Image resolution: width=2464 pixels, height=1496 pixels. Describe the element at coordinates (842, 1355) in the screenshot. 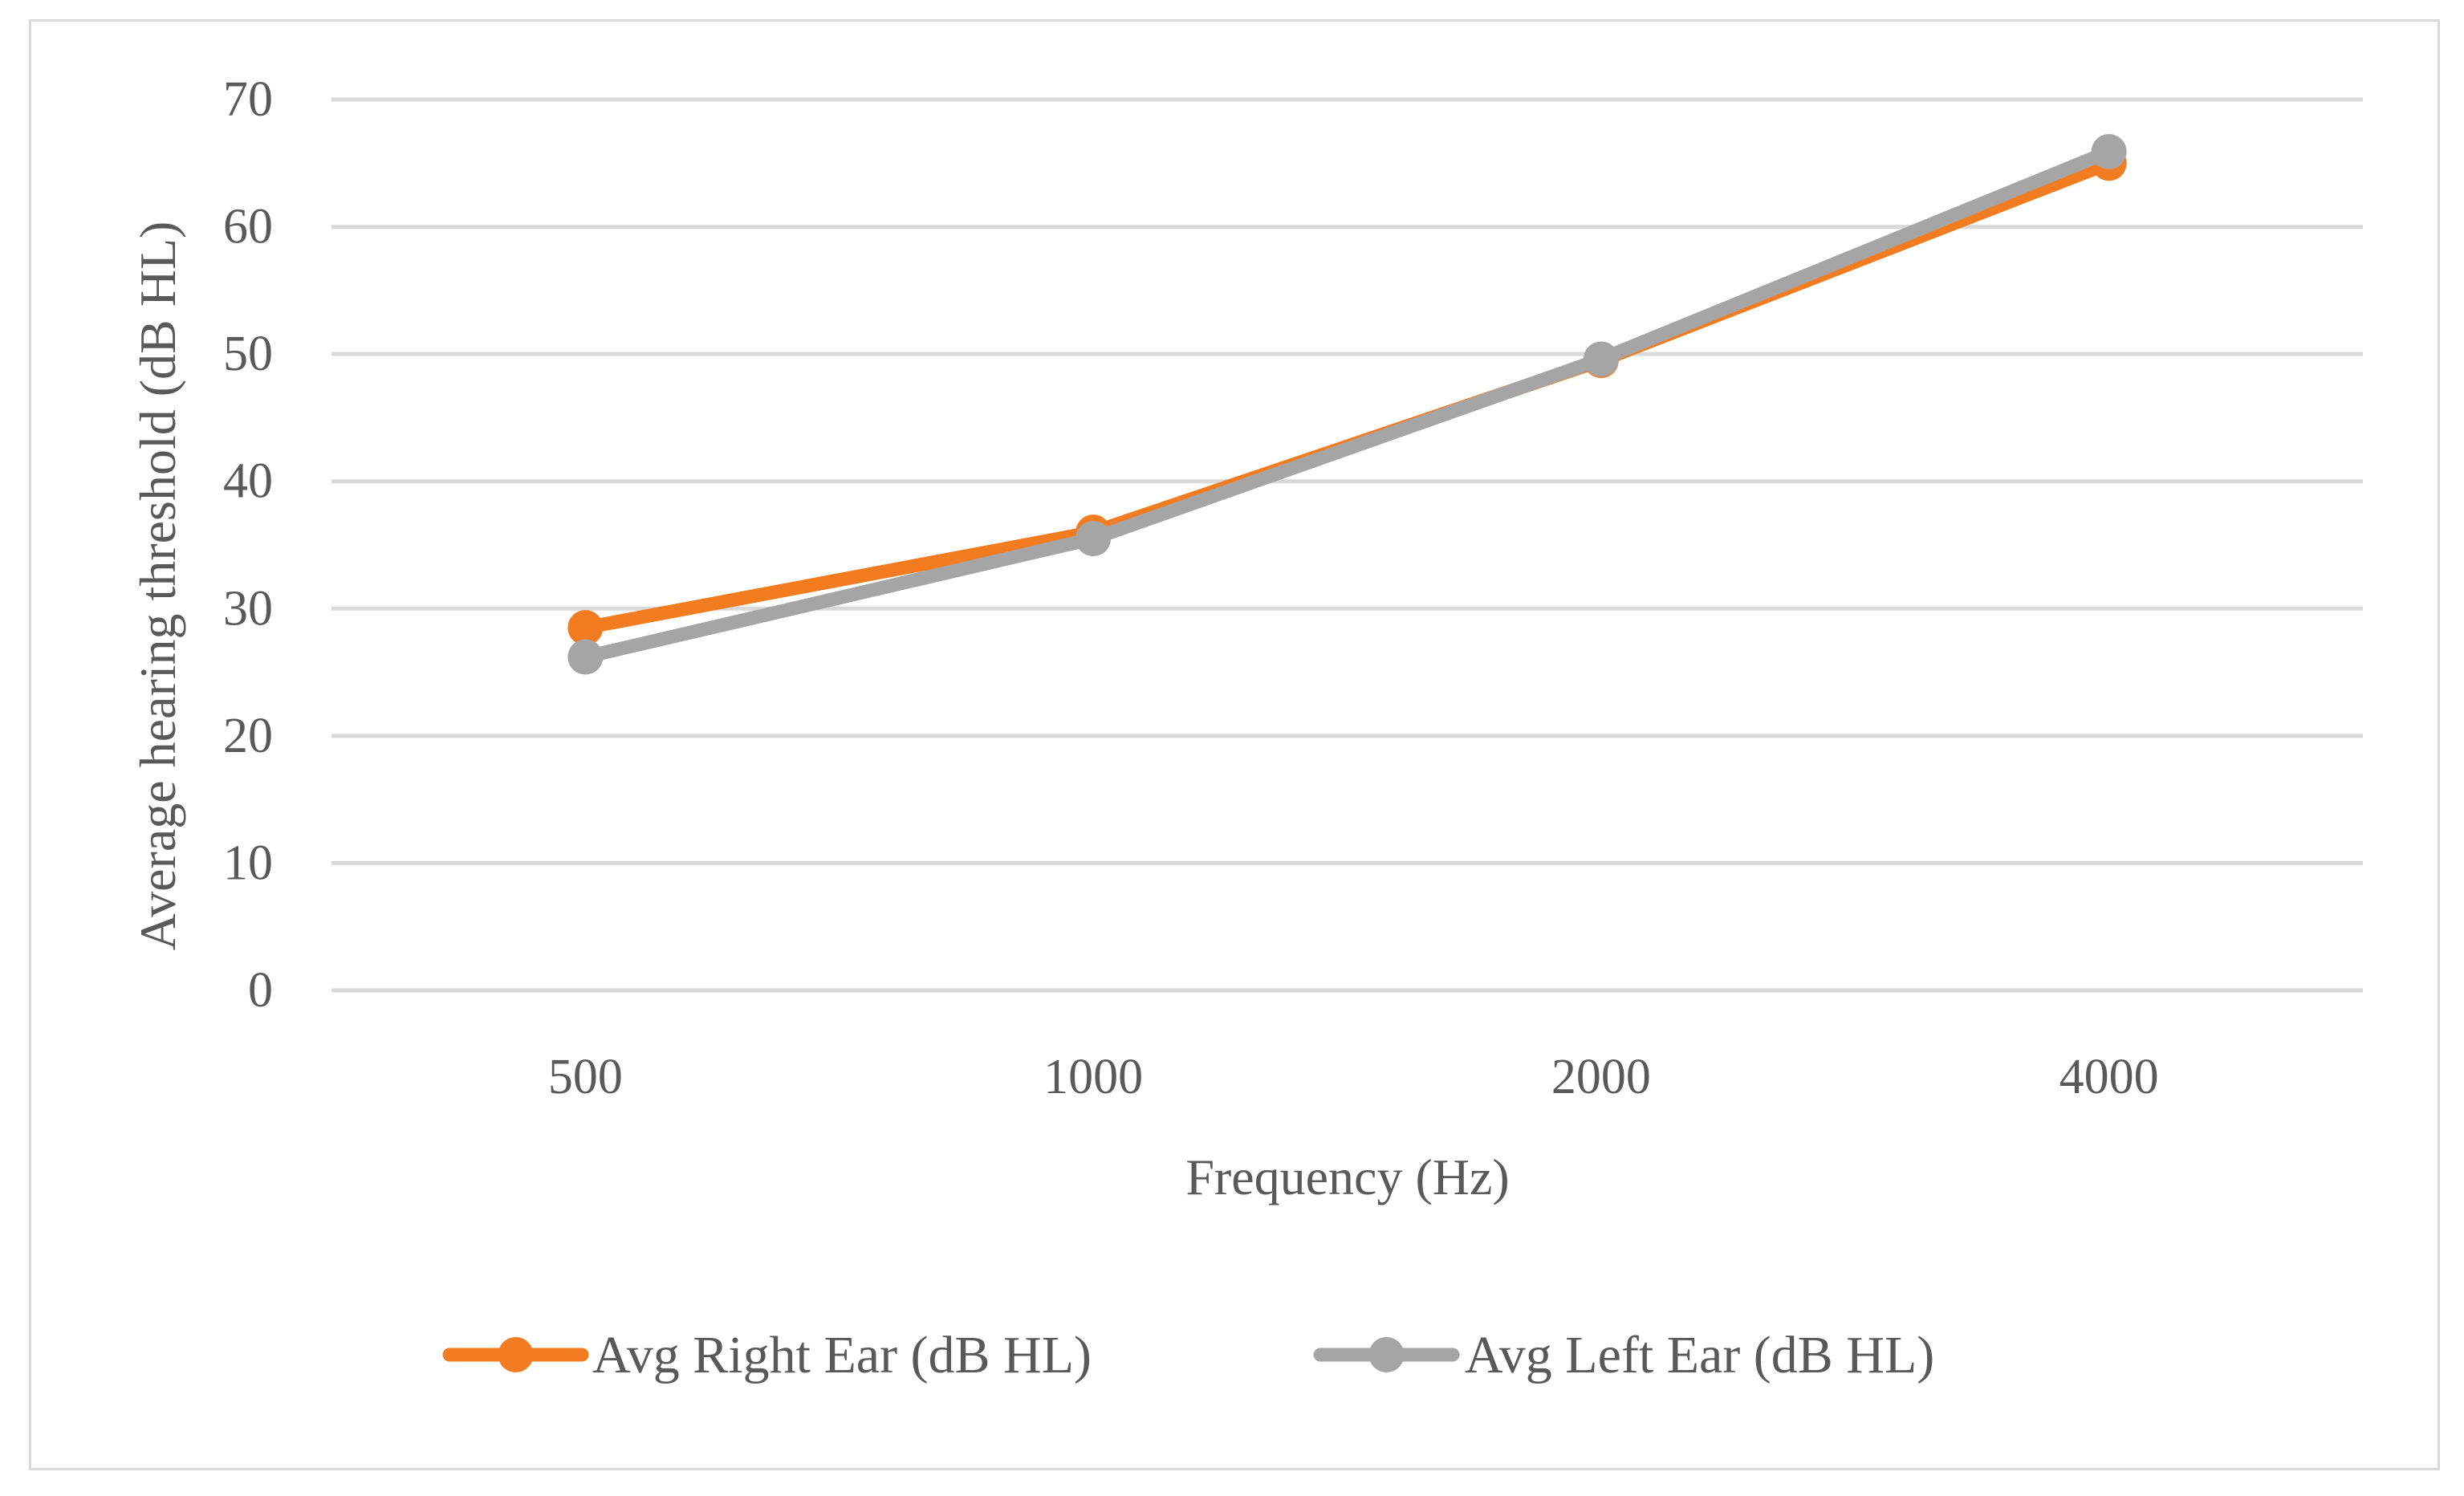

I see `legend-label: Avg Right Ear (dB HL)` at that location.